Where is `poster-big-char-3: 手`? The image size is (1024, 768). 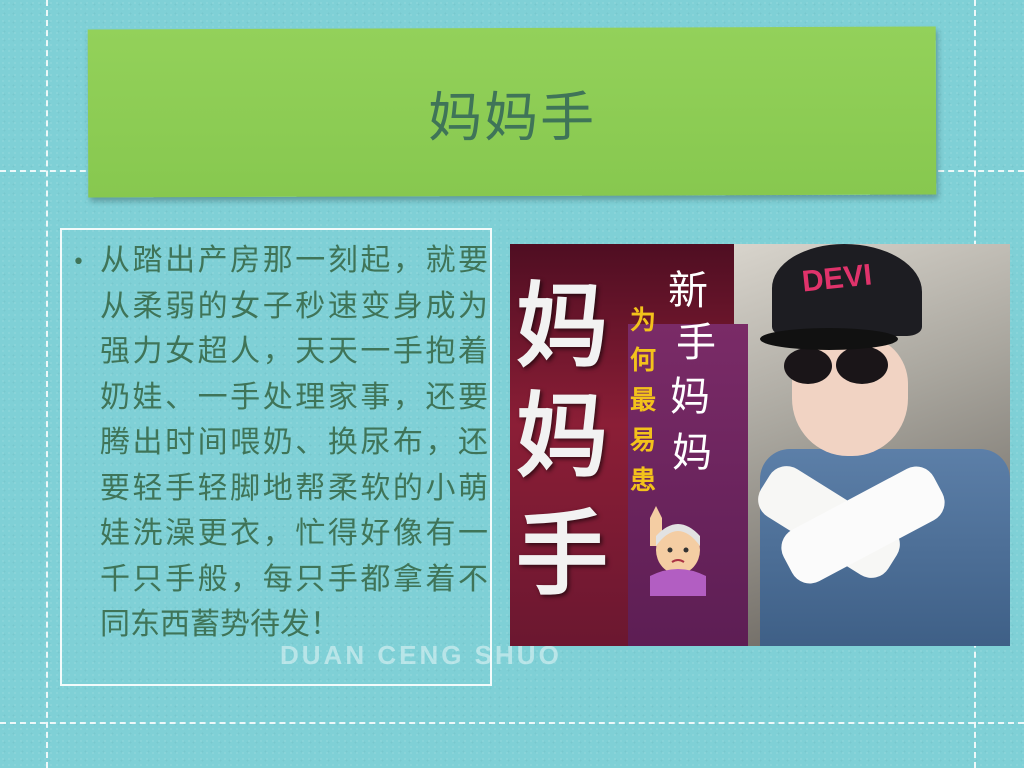
poster-big-char-3: 手 is located at coordinates (562, 554).